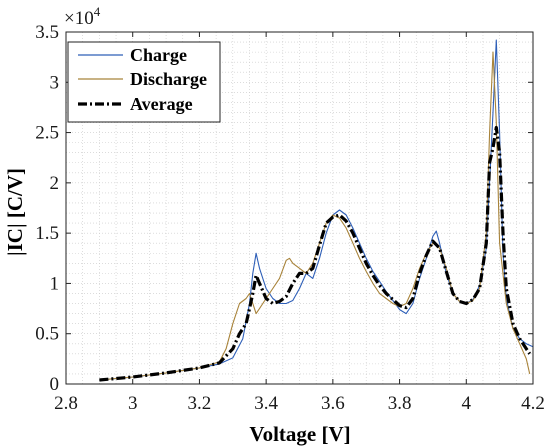 This screenshot has height=448, width=550. I want to click on y-axis-label: |IC| [C/V], so click(15, 212).